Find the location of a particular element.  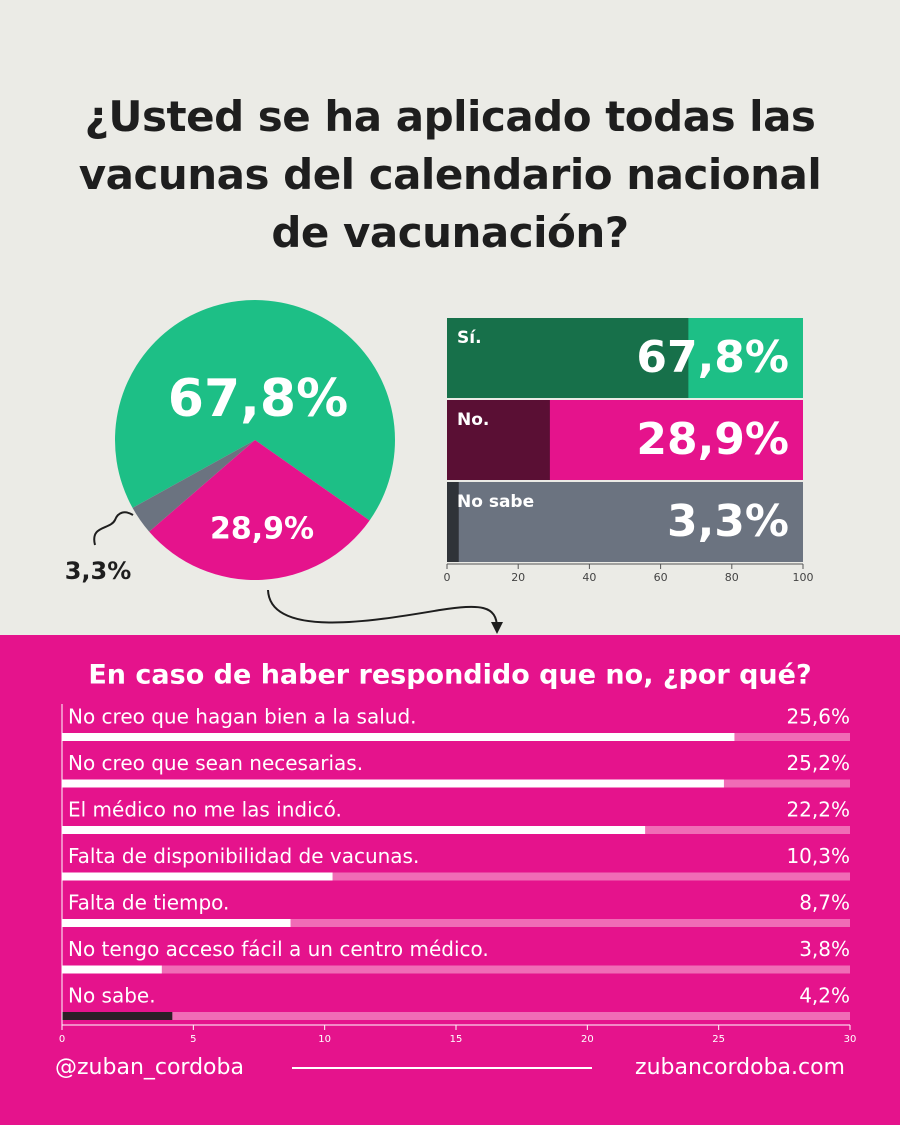

x-tick-label: 40 is located at coordinates (589, 577).